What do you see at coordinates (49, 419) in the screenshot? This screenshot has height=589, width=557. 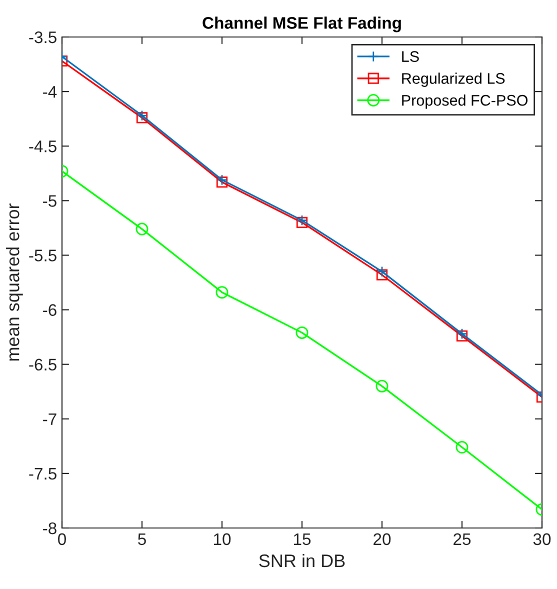 I see `y-tick-label: -7` at bounding box center [49, 419].